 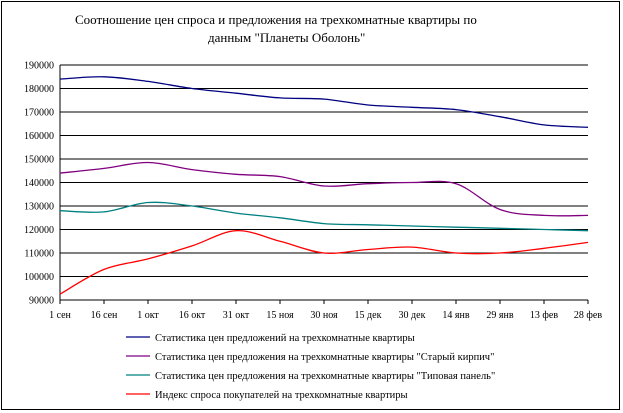 I want to click on x-tick-label: 15 ноя, so click(x=280, y=315).